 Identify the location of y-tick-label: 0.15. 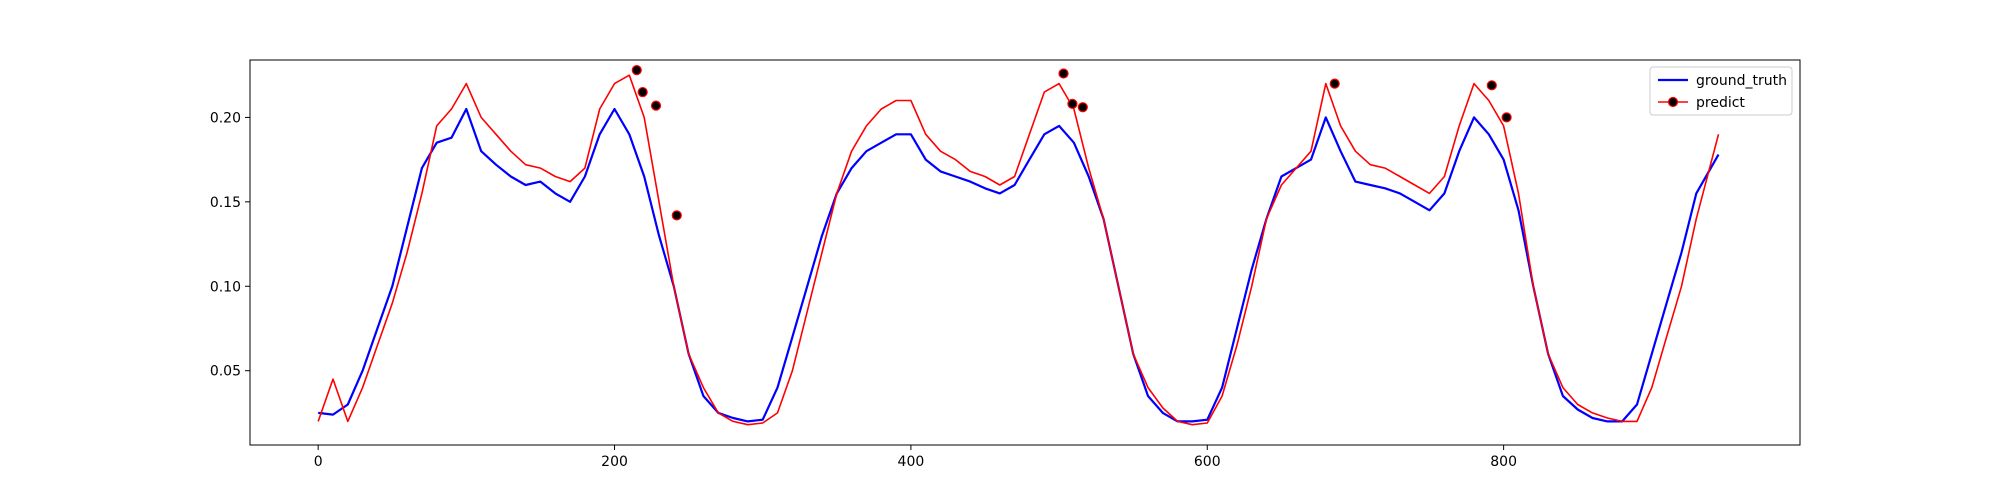
(225, 203).